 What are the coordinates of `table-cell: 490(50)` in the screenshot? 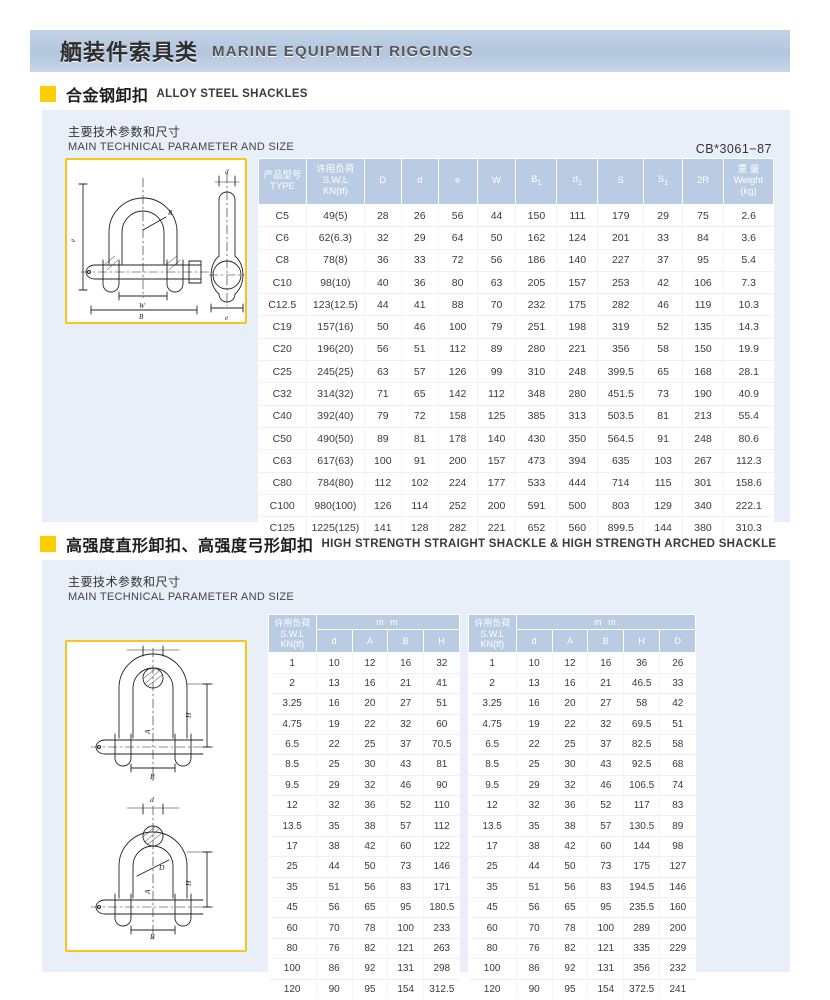 It's located at (335, 439).